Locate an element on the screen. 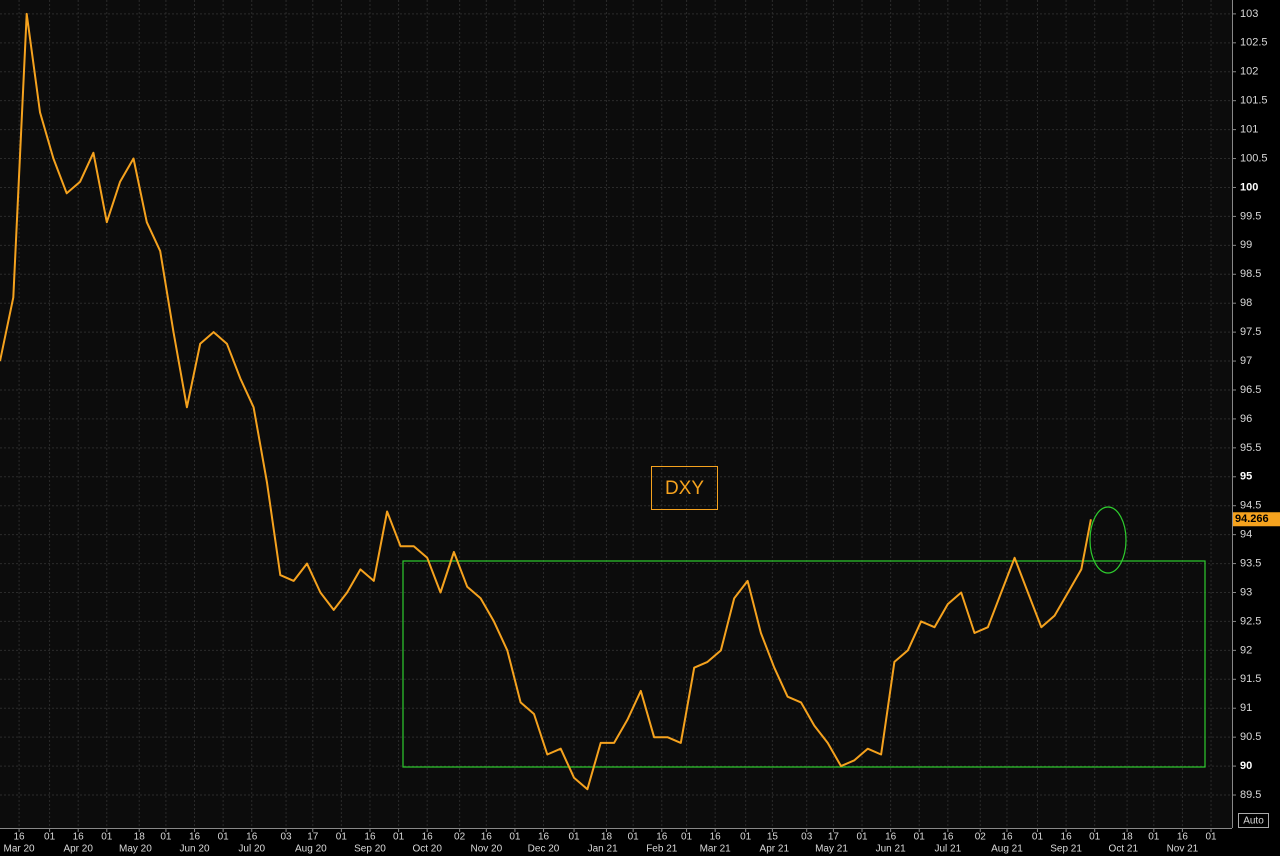 Image resolution: width=1280 pixels, height=856 pixels. month-label: Apr 21 is located at coordinates (775, 849).